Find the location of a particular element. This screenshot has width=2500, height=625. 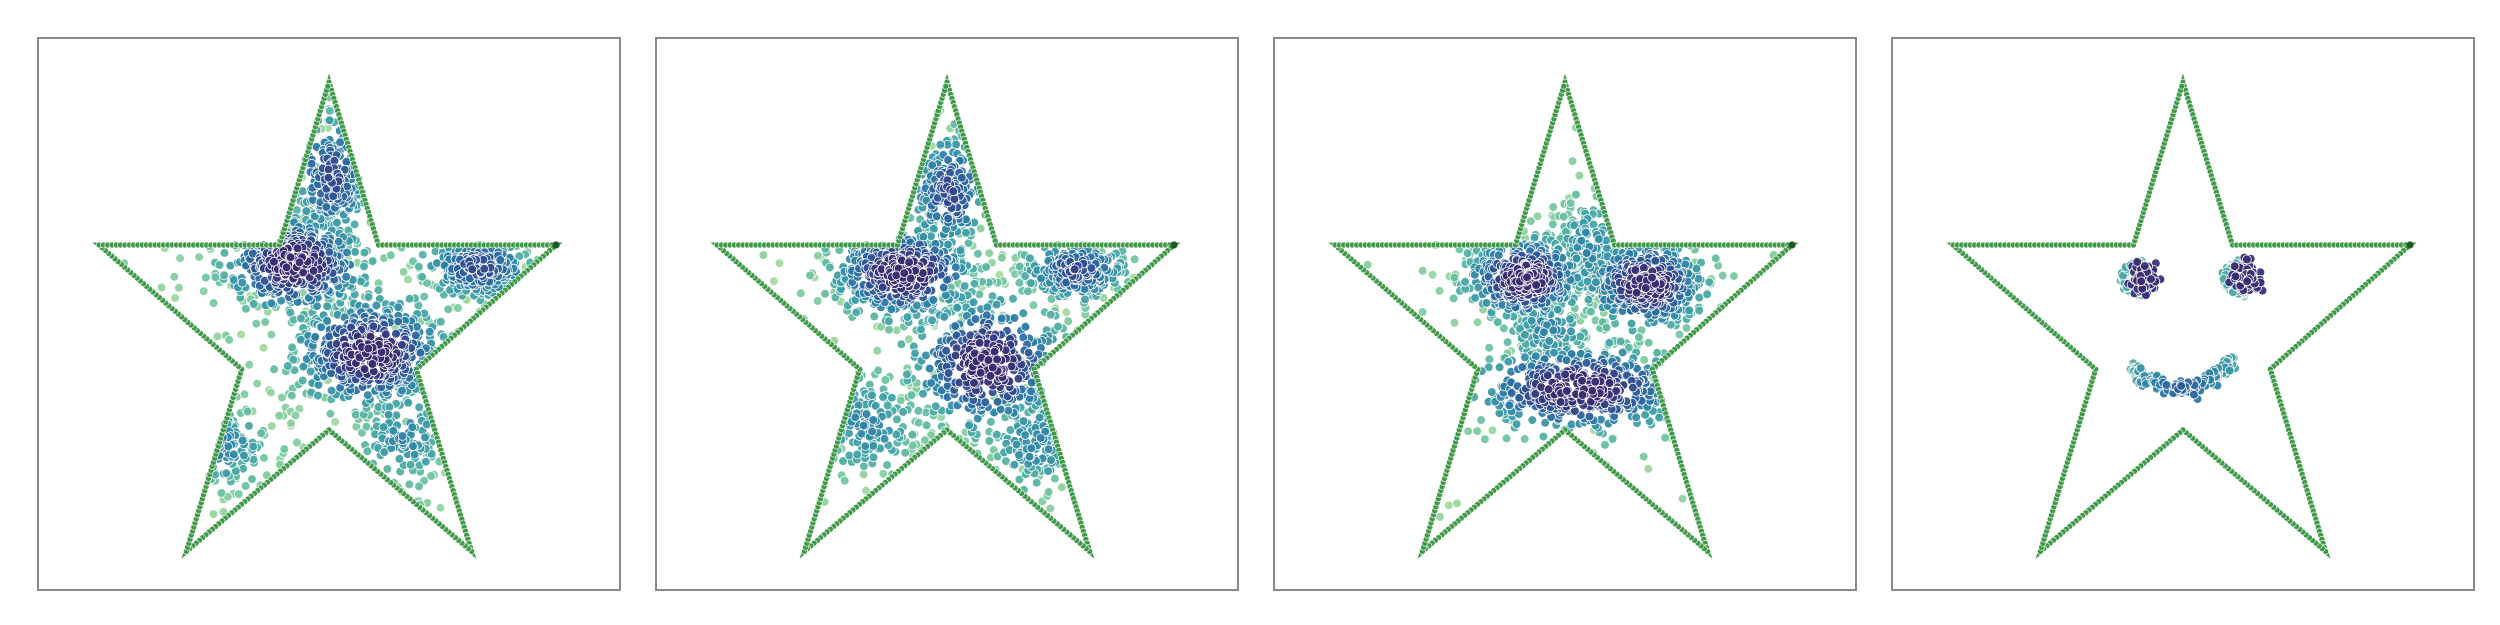

star-outline-point is located at coordinates (328, 86).